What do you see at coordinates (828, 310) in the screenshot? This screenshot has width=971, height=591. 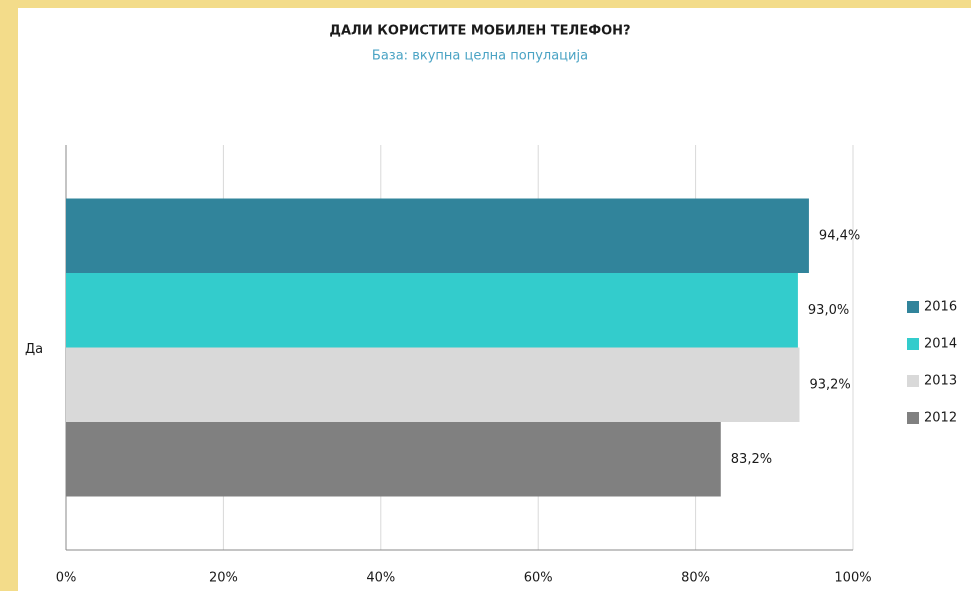 I see `data-label: 93,0%` at bounding box center [828, 310].